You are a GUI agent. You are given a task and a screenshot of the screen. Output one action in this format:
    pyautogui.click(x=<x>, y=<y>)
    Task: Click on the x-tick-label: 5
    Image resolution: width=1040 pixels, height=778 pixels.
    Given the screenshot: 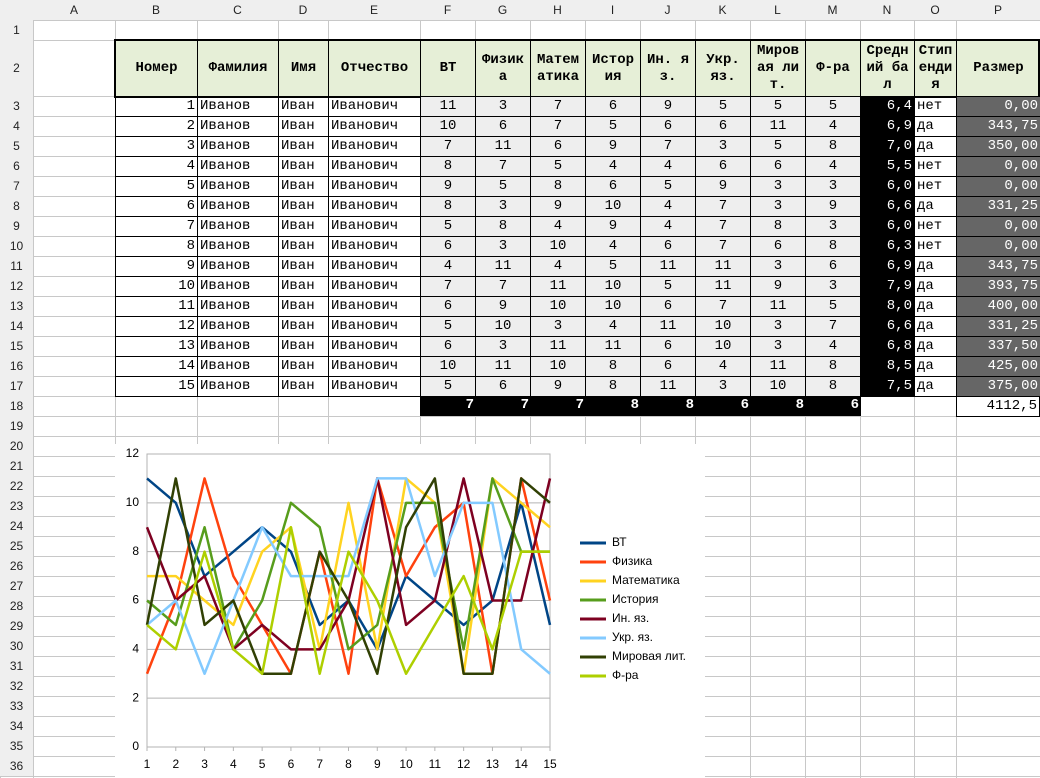 What is the action you would take?
    pyautogui.click(x=262, y=764)
    